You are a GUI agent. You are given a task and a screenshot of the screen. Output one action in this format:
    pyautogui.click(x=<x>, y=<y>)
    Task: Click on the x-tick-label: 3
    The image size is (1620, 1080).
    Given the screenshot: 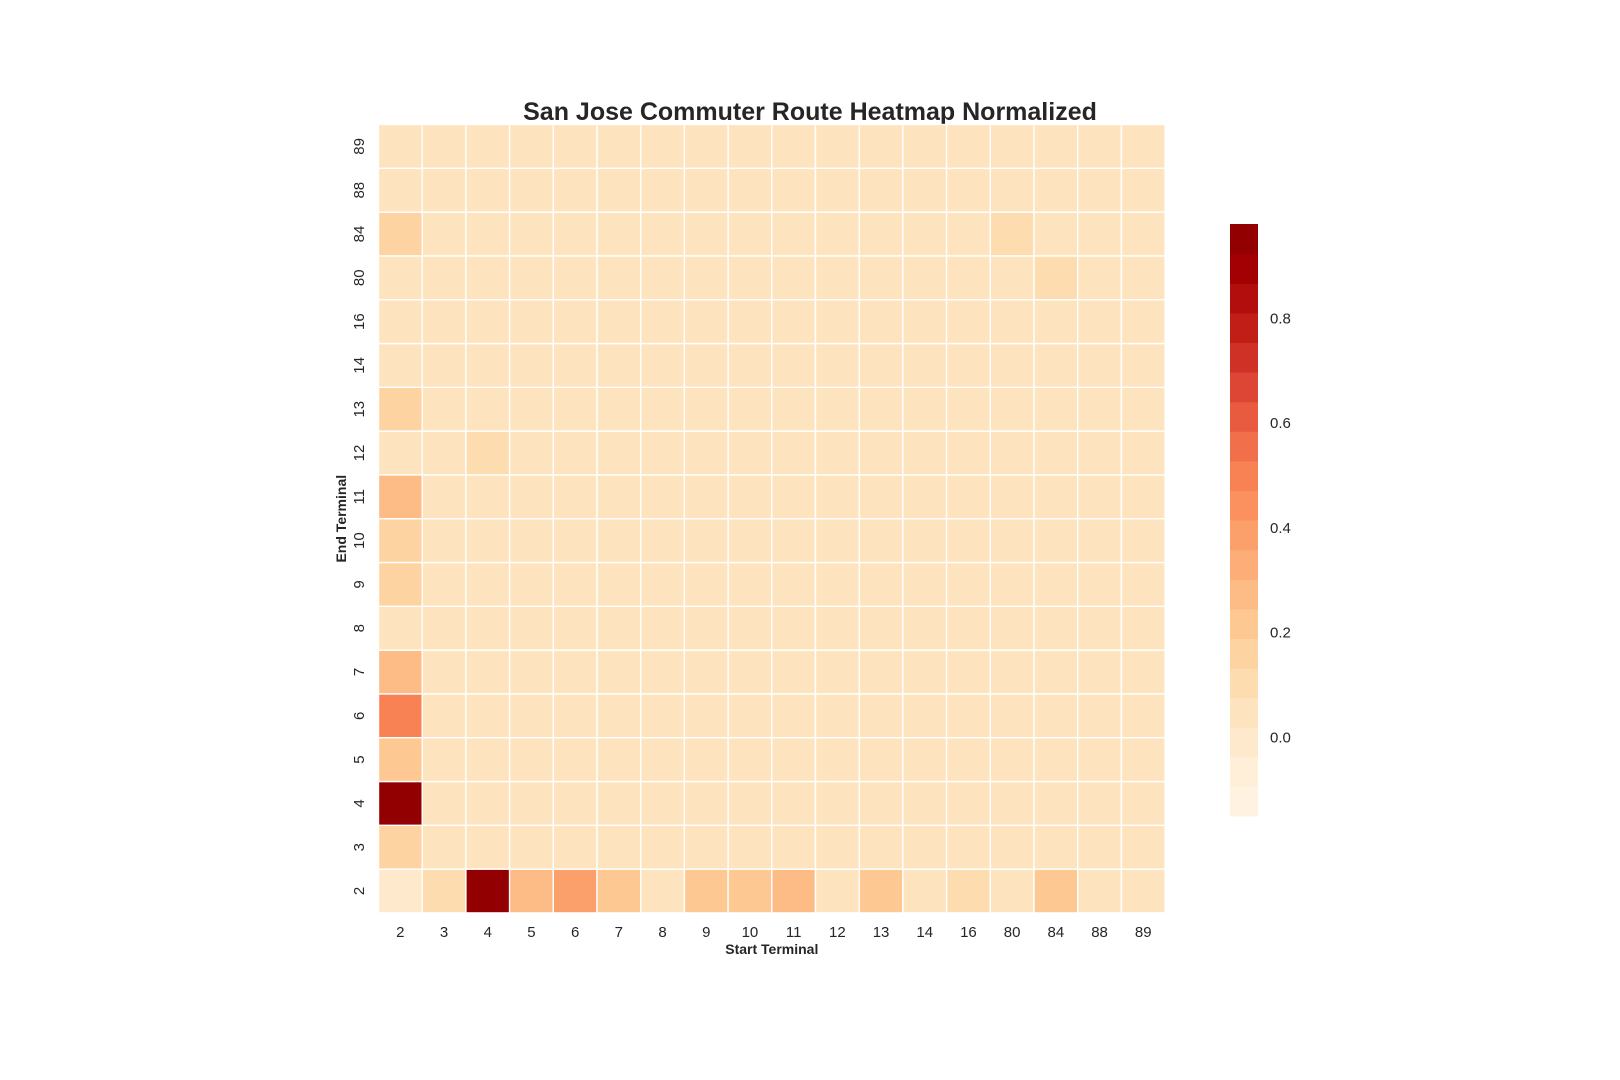 What is the action you would take?
    pyautogui.click(x=444, y=932)
    